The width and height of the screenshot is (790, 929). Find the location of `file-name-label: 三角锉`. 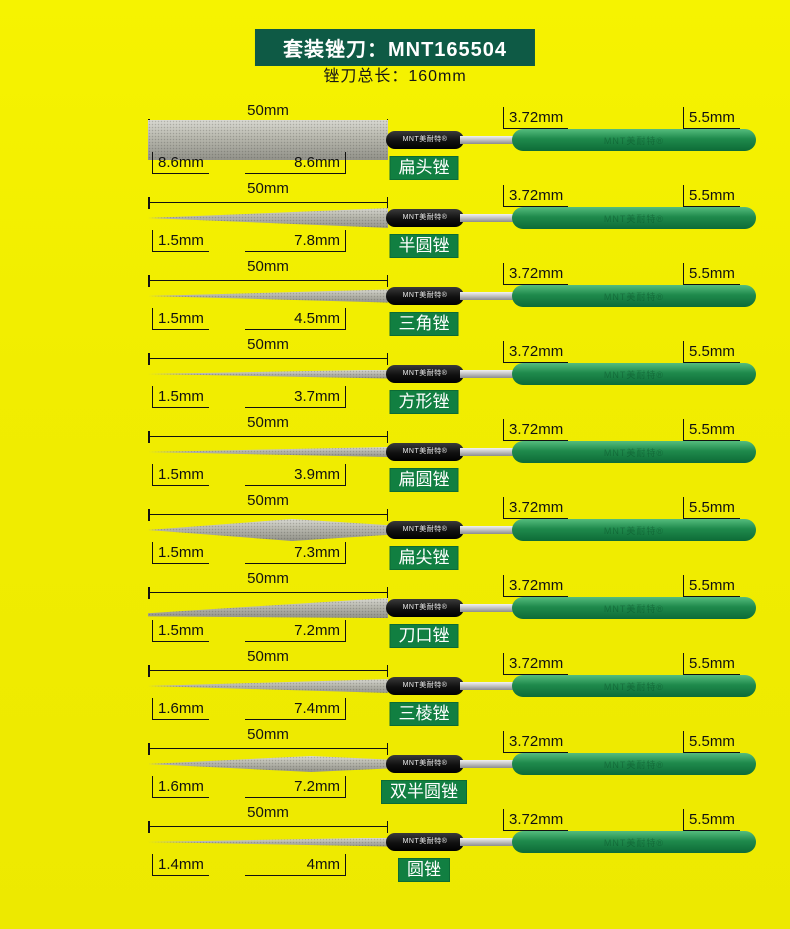

file-name-label: 三角锉 is located at coordinates (424, 324).